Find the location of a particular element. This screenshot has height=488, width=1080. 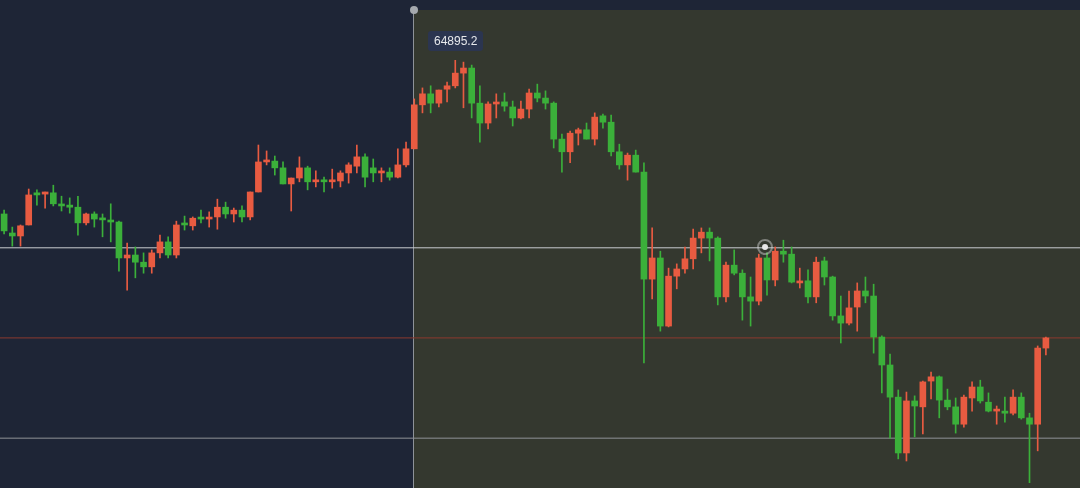

text: 64895.2 is located at coordinates (456, 41).